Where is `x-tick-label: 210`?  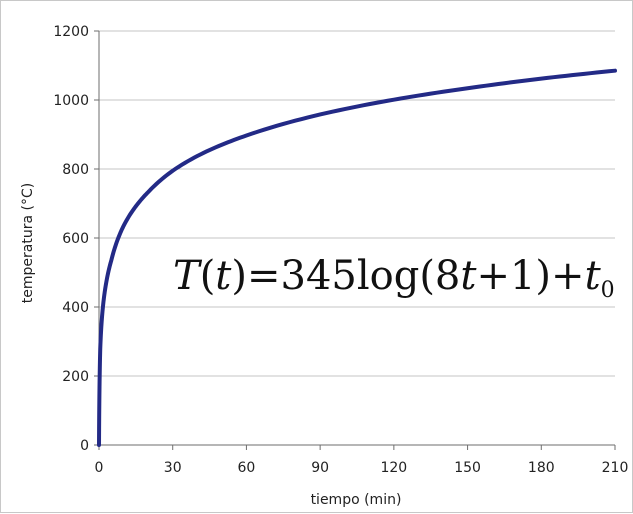 x-tick-label: 210 is located at coordinates (615, 468).